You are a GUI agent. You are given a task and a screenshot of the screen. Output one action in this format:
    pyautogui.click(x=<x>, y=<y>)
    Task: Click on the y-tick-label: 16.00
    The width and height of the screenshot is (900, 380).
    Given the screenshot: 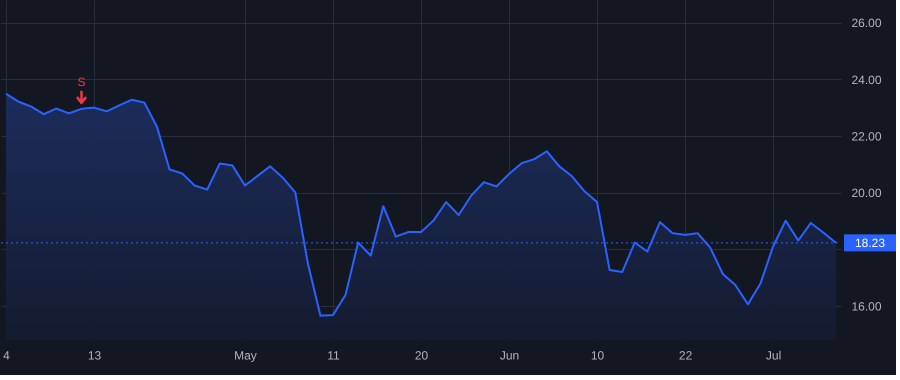 What is the action you would take?
    pyautogui.click(x=867, y=307)
    